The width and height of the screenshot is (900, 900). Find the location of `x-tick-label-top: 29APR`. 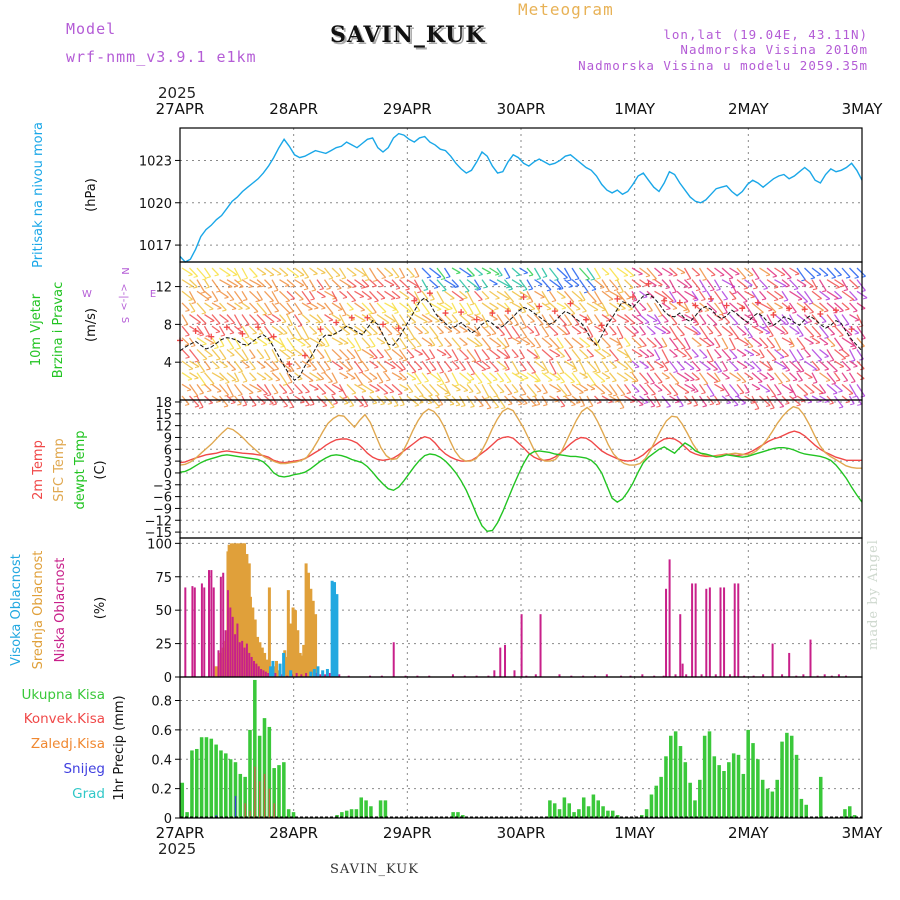

x-tick-label-top: 29APR is located at coordinates (407, 109).